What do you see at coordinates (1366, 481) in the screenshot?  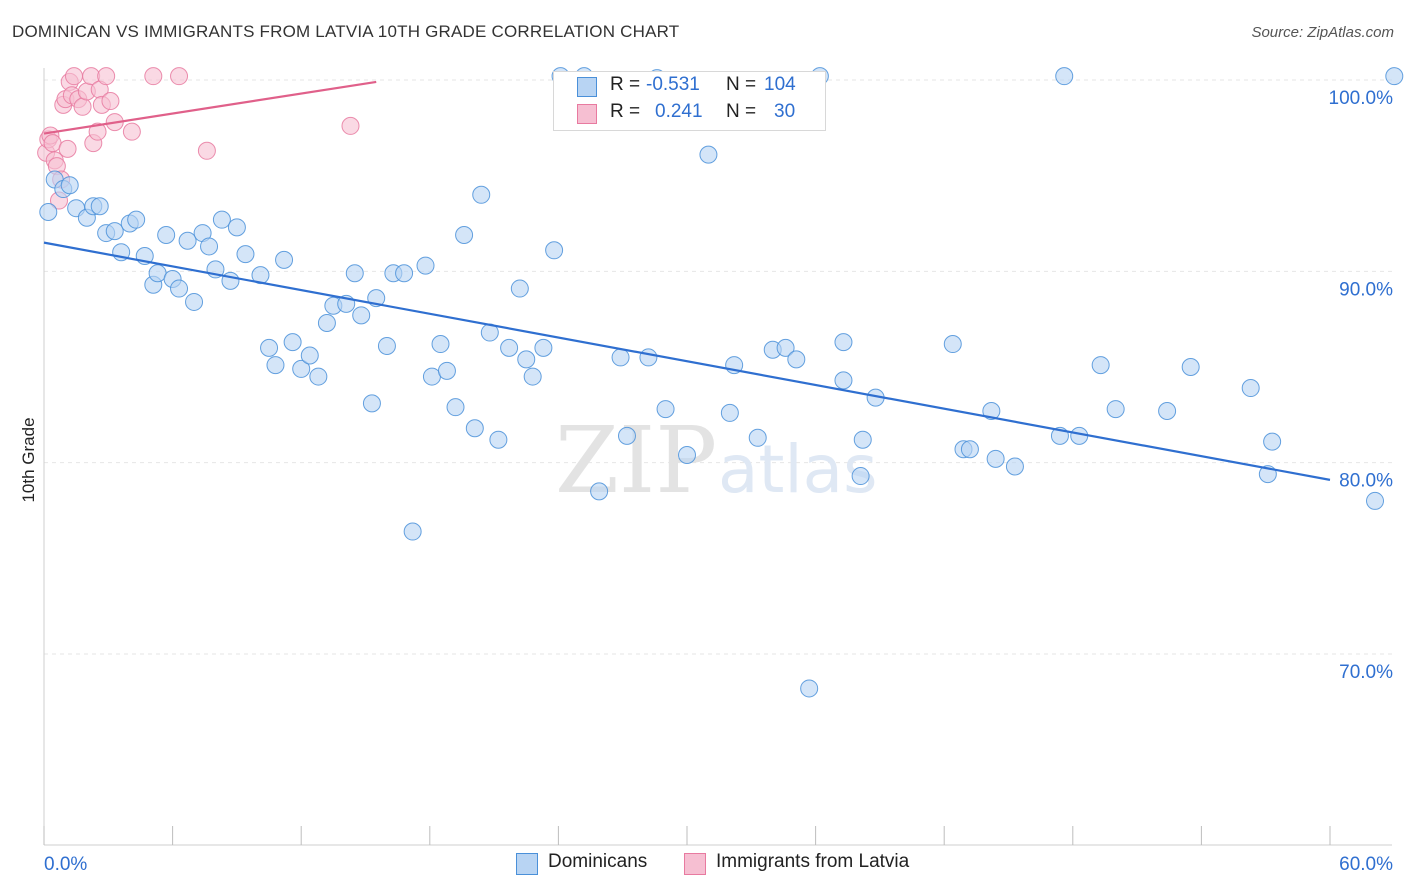 I see `y-tick-label: 80.0%` at bounding box center [1366, 481].